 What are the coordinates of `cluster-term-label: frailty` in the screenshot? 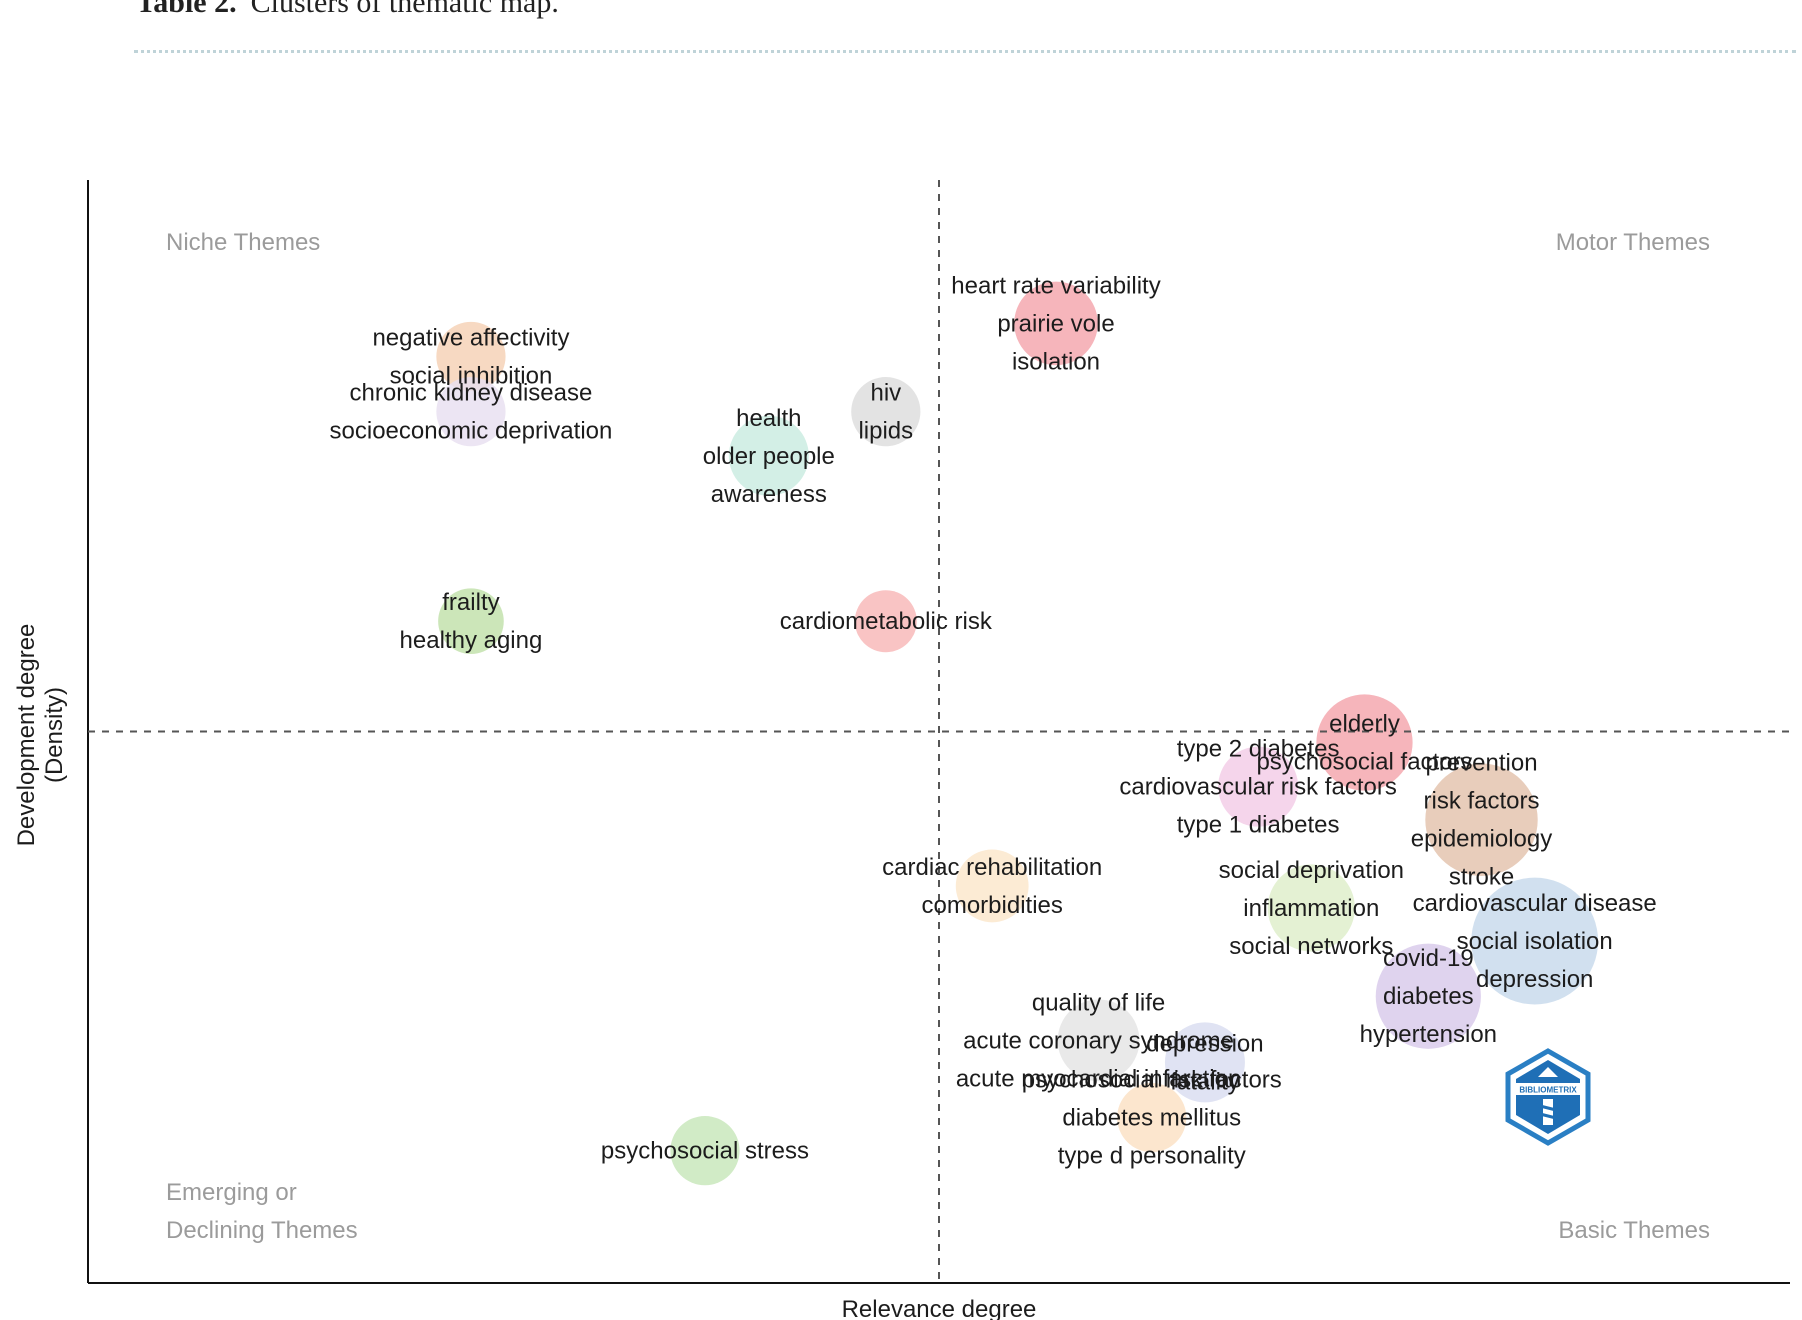 It's located at (470, 602).